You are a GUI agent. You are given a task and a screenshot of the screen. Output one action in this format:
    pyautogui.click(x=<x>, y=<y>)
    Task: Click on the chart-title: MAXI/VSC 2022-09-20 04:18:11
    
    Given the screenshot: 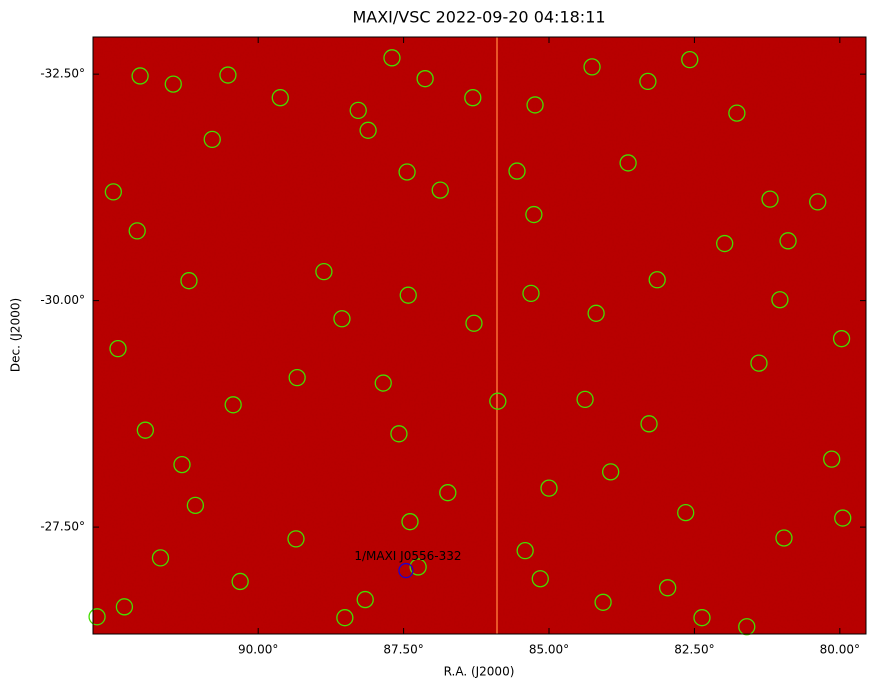 What is the action you would take?
    pyautogui.click(x=478, y=17)
    